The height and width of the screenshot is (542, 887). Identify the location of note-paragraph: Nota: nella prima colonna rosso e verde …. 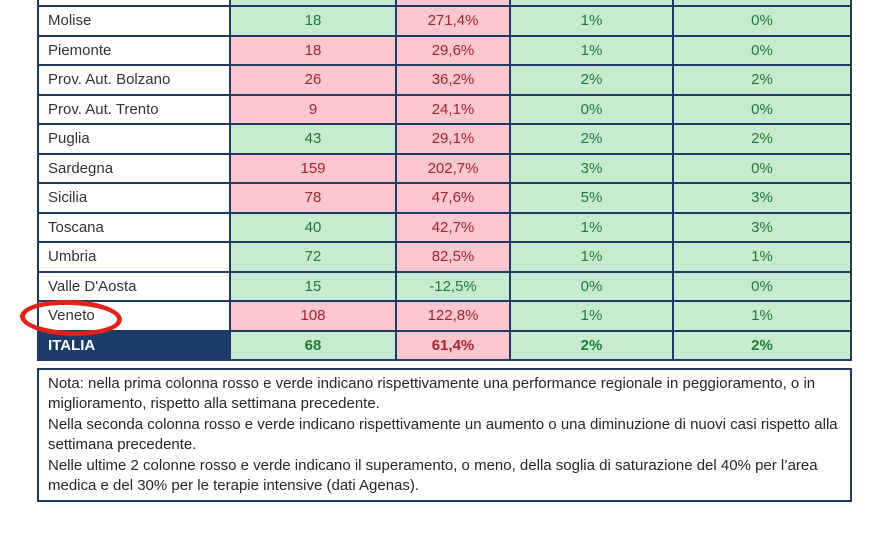
(432, 394).